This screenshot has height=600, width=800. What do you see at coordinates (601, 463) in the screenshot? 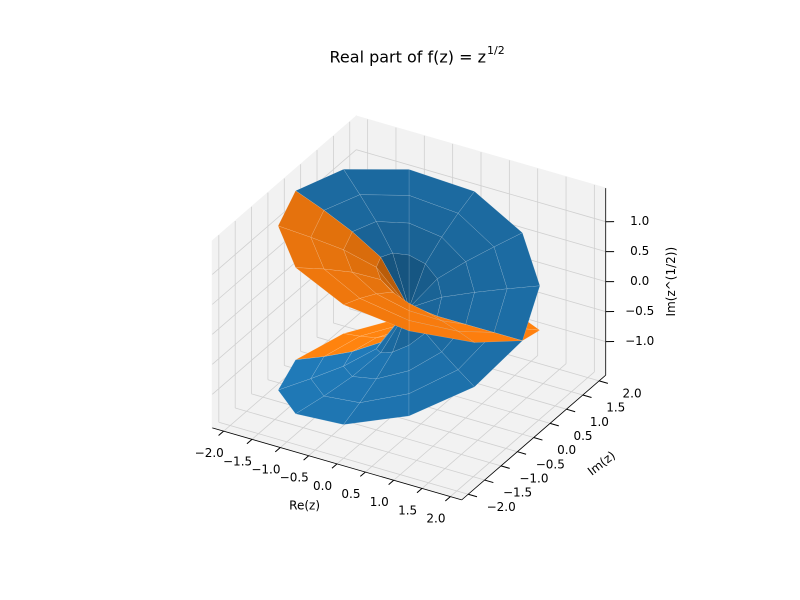
I see `y-axis-label: Im(z)` at bounding box center [601, 463].